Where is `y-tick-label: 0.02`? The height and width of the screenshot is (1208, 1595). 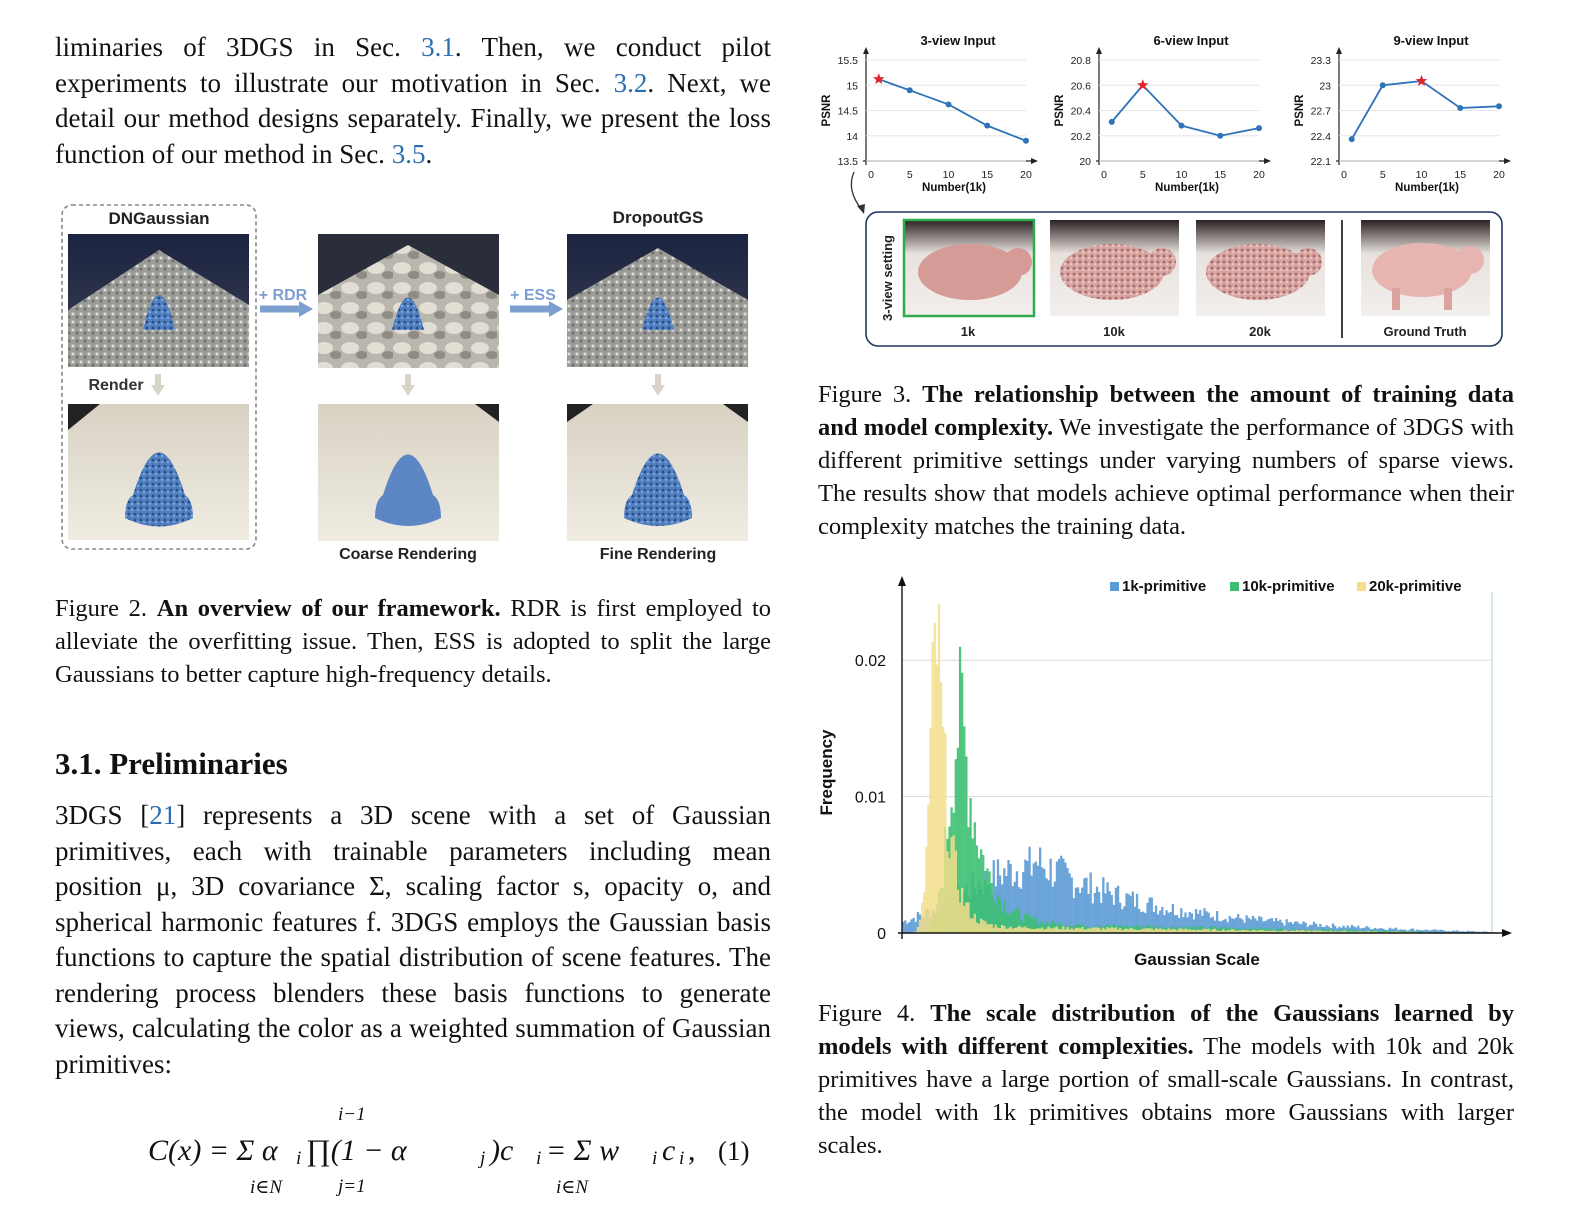
y-tick-label: 0.02 is located at coordinates (870, 661).